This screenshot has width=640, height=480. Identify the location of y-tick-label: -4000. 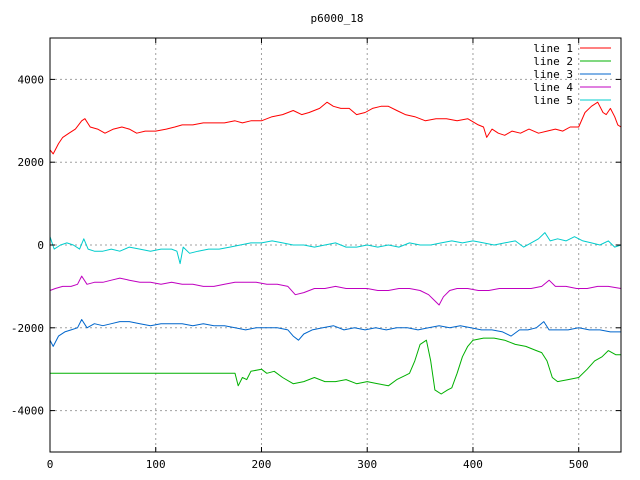
(27, 411).